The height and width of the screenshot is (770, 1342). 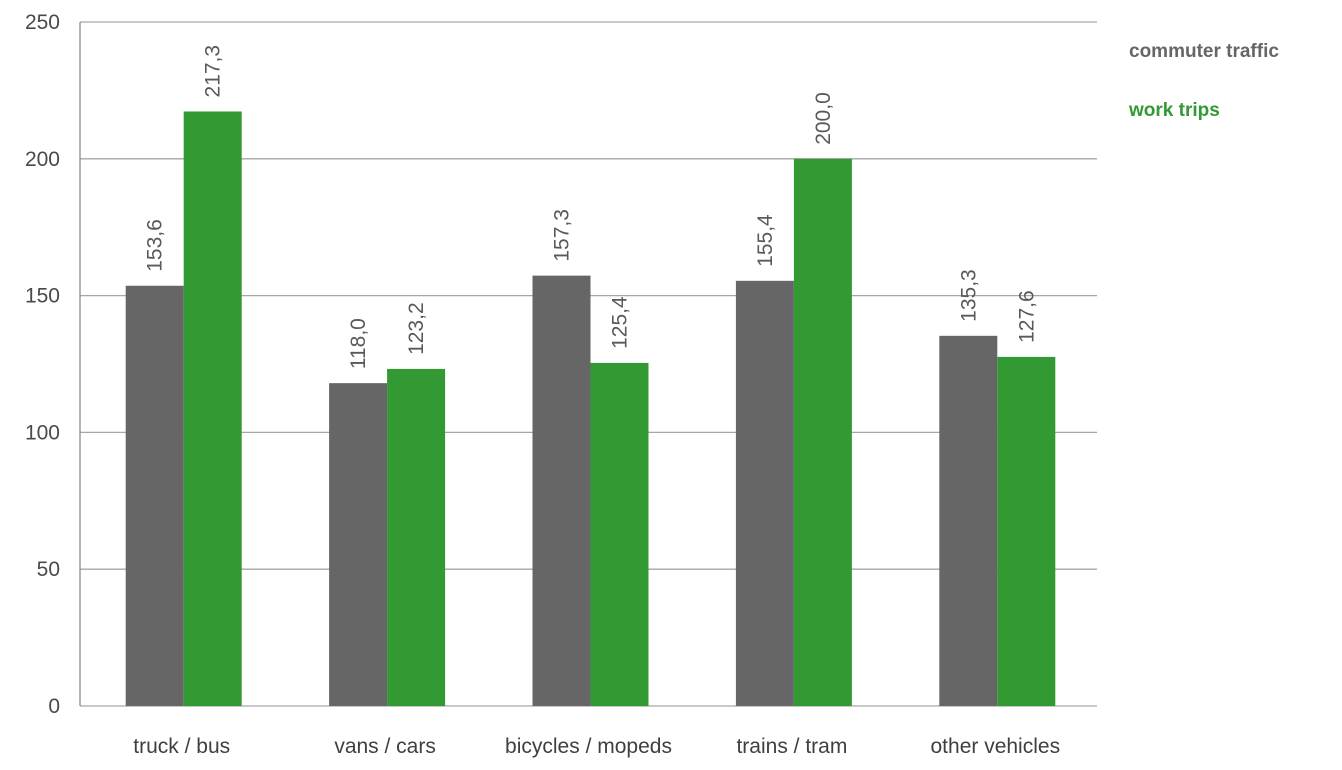 What do you see at coordinates (42, 22) in the screenshot?
I see `y-tick-label: 250` at bounding box center [42, 22].